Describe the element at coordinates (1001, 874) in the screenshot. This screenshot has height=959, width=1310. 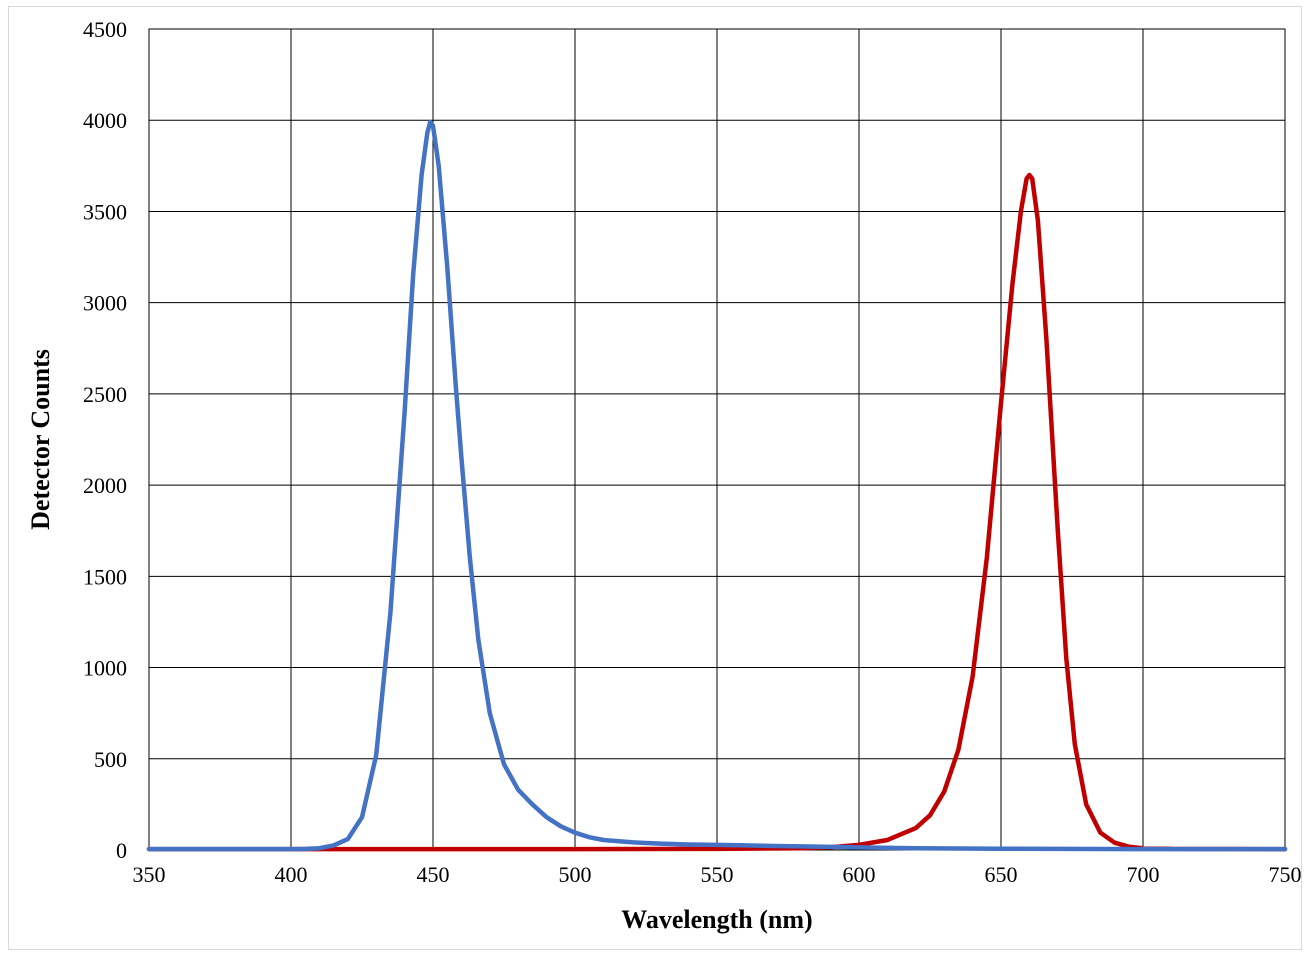
I see `x-tick-label: 650` at that location.